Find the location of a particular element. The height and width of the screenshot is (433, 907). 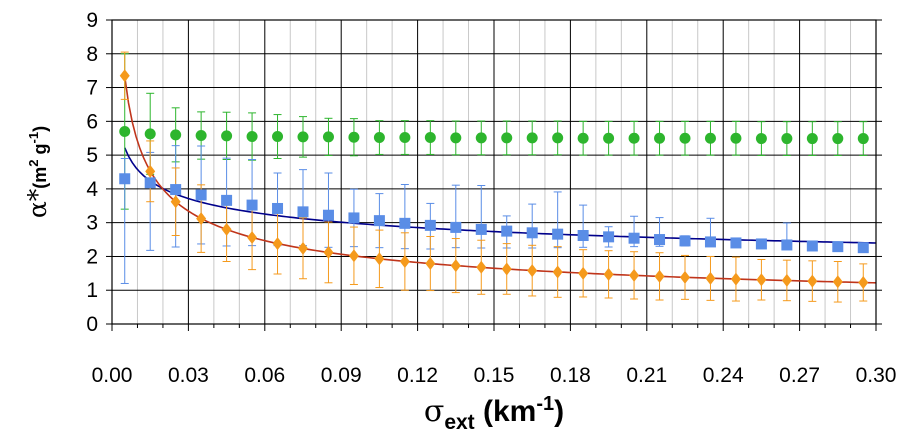

y-tick-label: 3 is located at coordinates (92, 223).